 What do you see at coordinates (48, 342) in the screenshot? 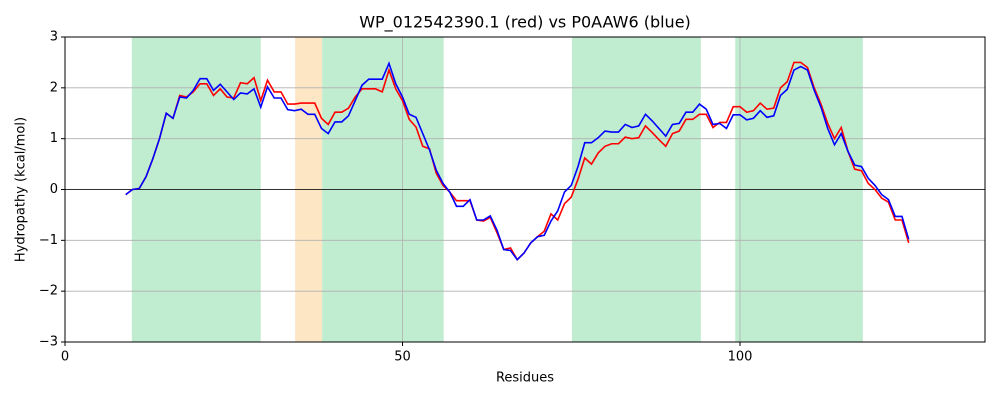
I see `y-tick-label: −3` at bounding box center [48, 342].